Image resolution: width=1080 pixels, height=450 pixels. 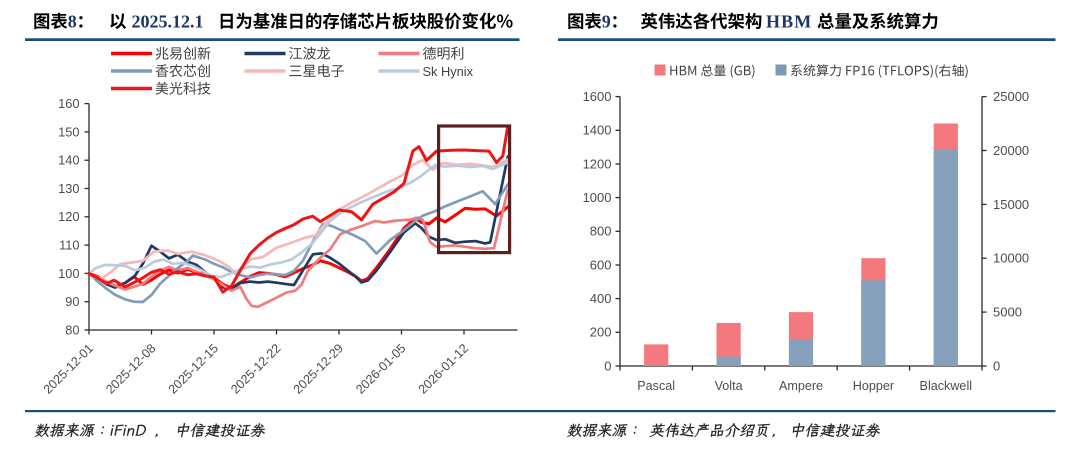 I want to click on svg-text: 1600, so click(x=597, y=96).